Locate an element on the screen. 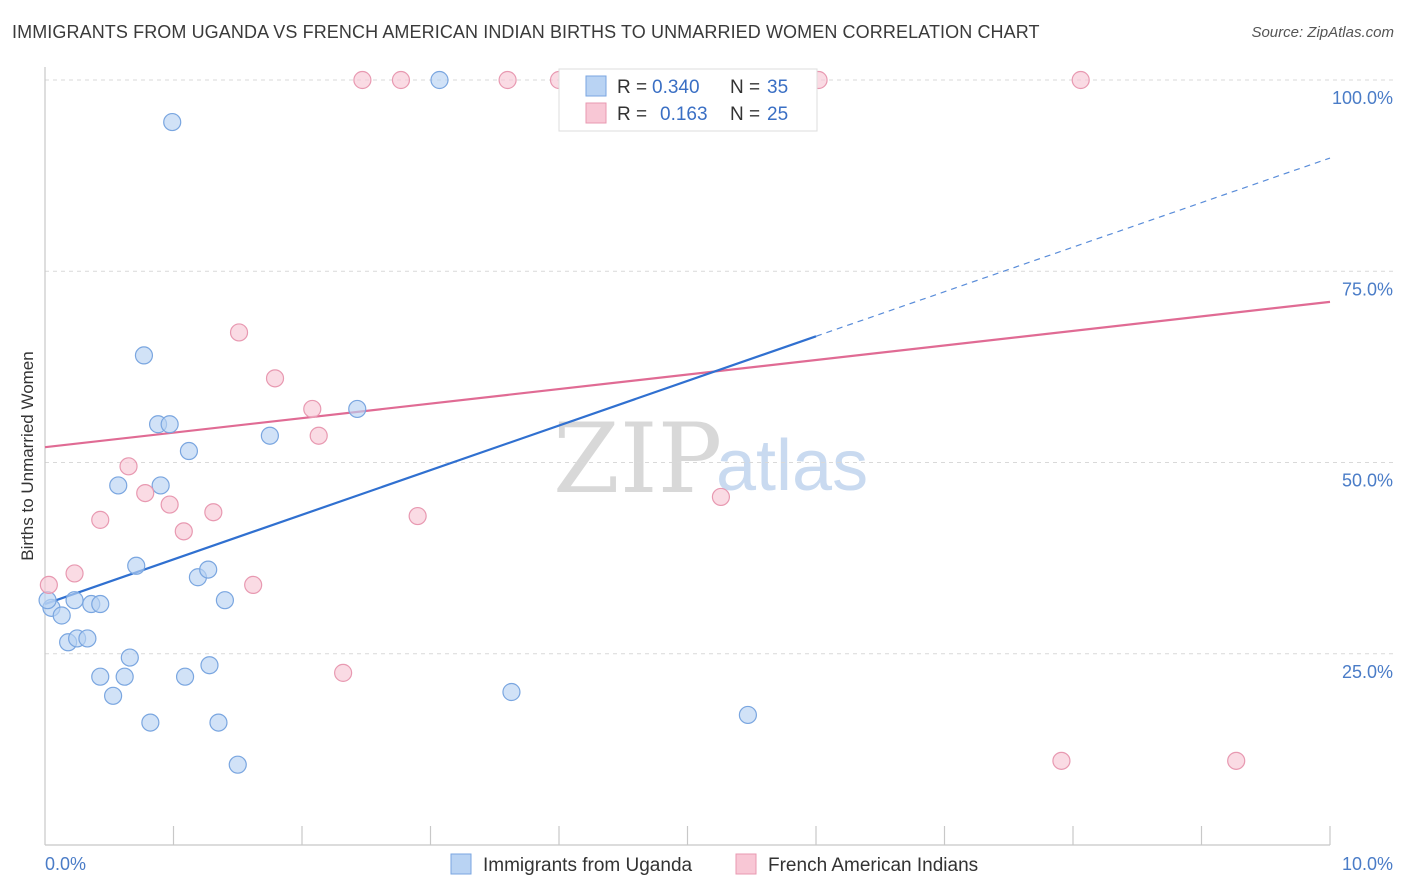  bottom-legend-label-uganda: Immigrants from Uganda is located at coordinates (588, 865).